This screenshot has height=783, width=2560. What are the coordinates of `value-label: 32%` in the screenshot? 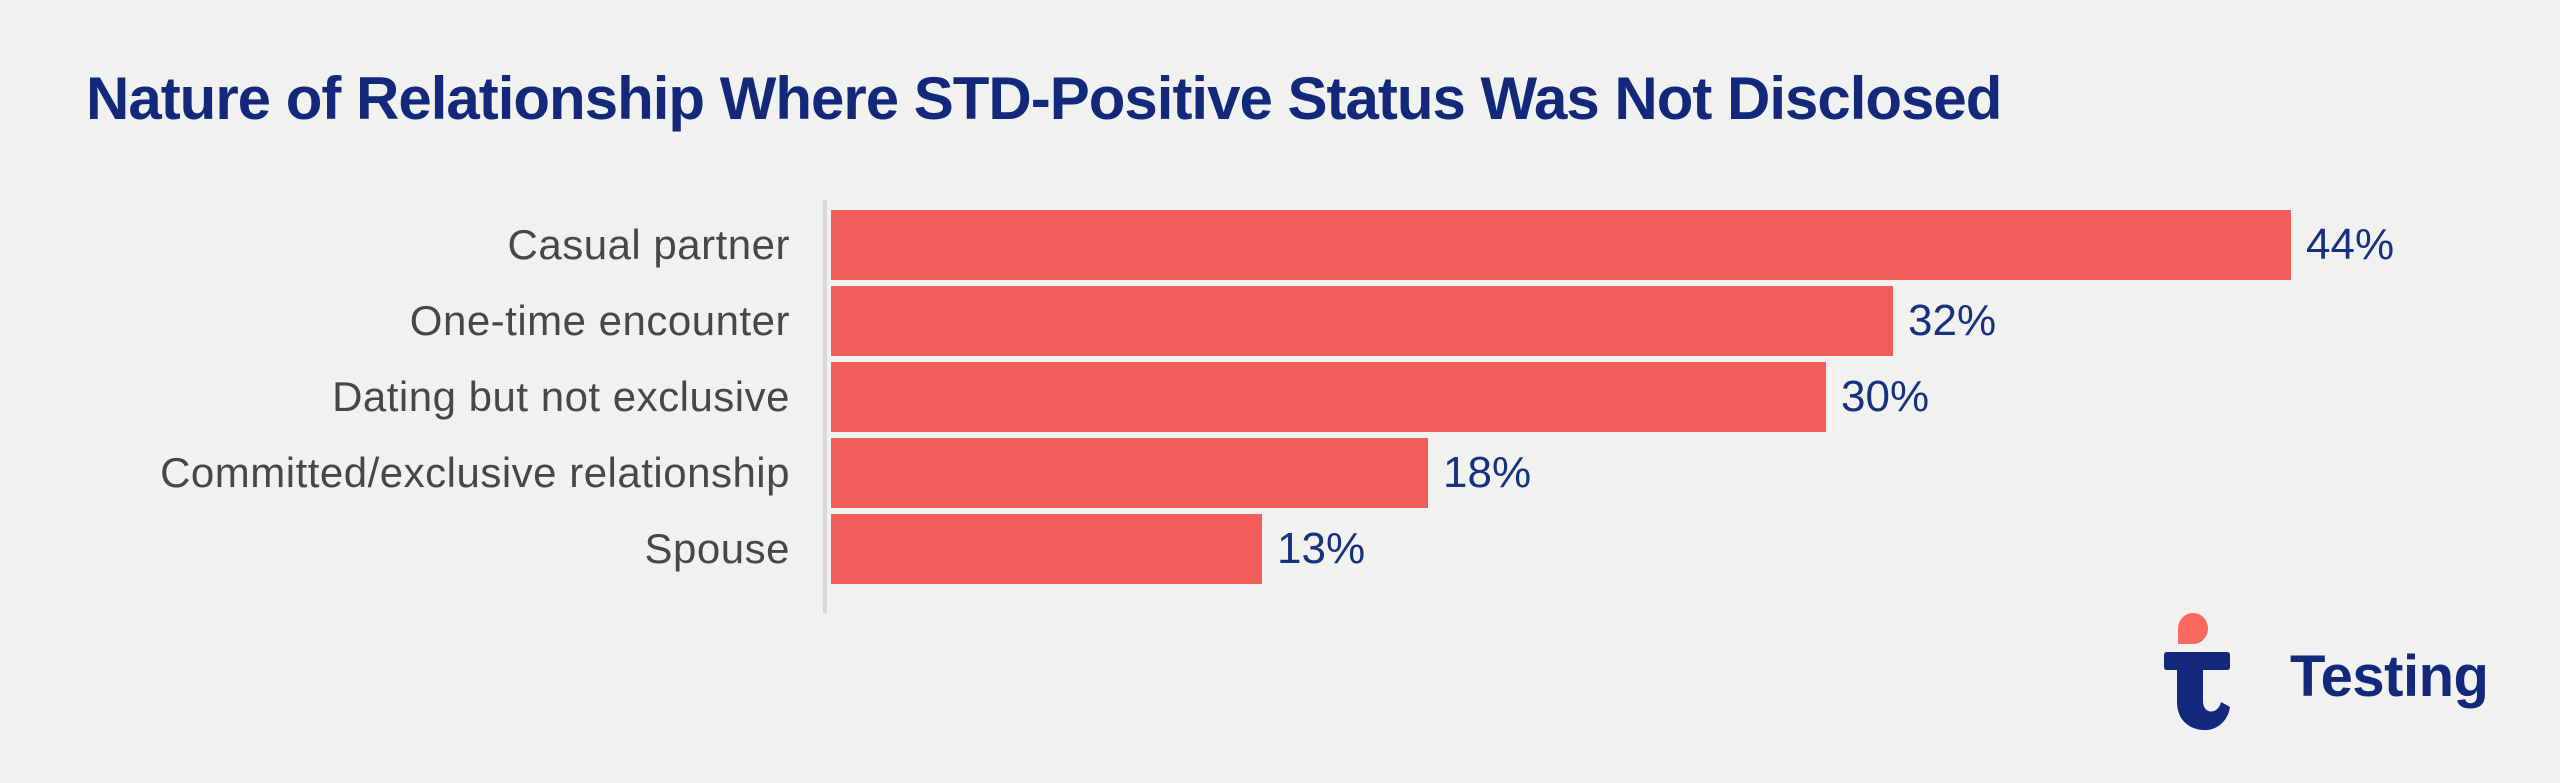 It's located at (1952, 320).